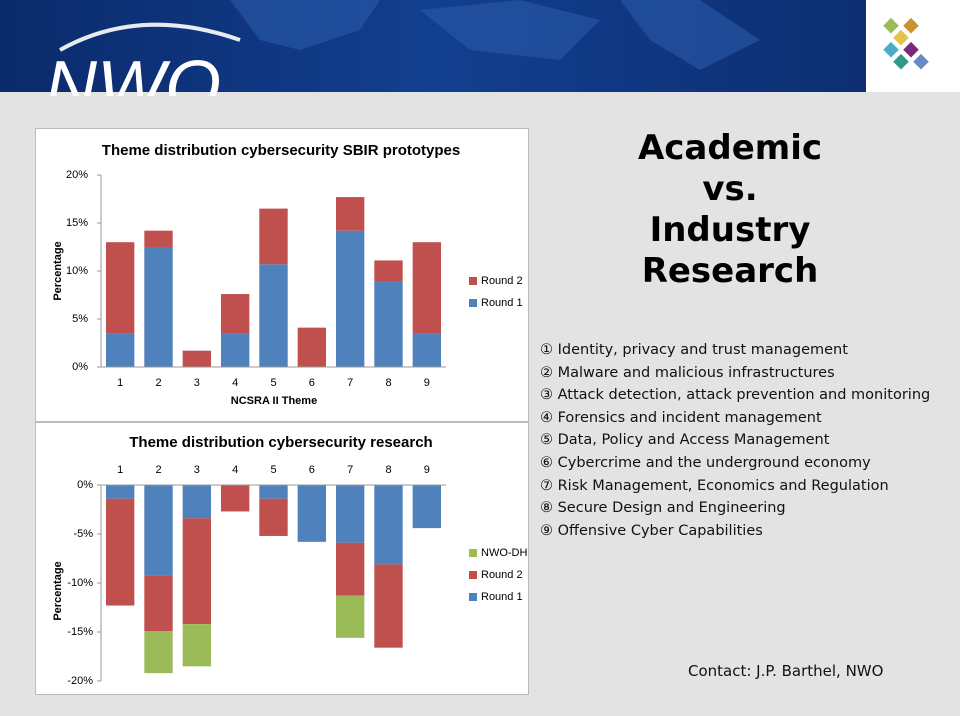 Image resolution: width=960 pixels, height=716 pixels. I want to click on legend-label: NWO-DHS, so click(504, 553).